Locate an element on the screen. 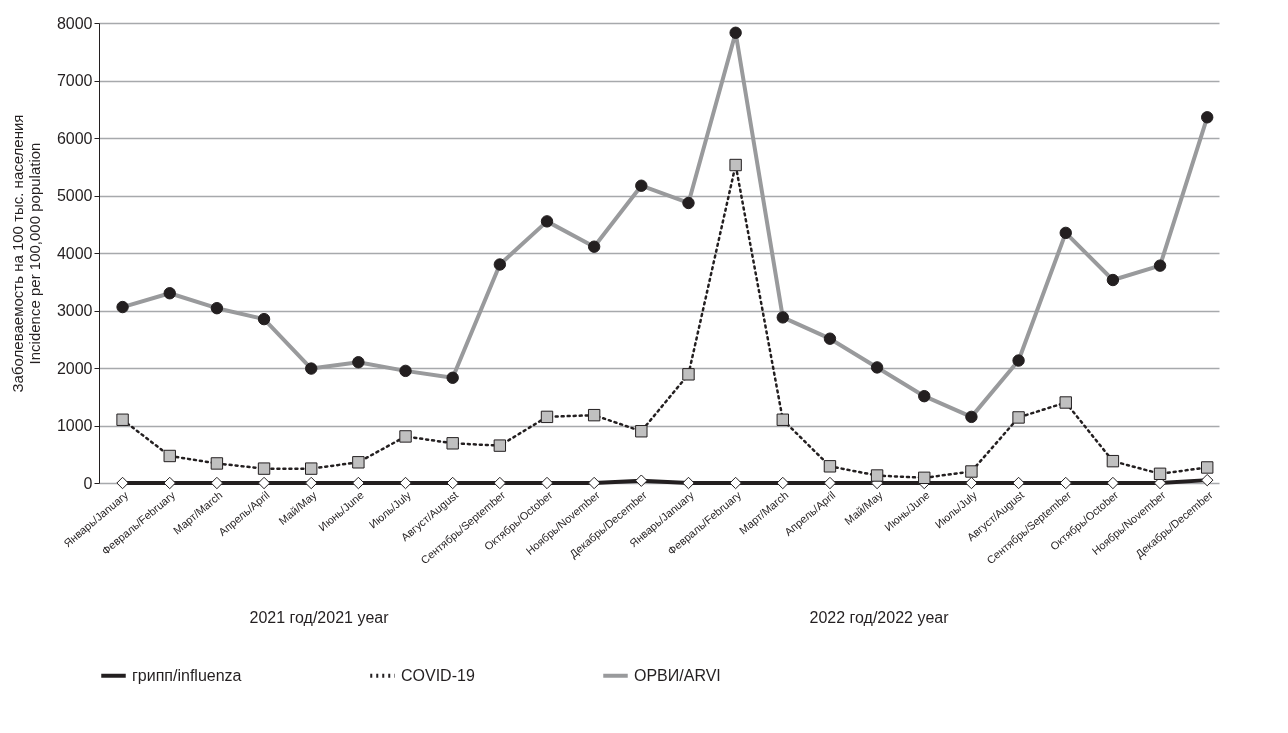  legend-label: грипп/influenza is located at coordinates (187, 675).